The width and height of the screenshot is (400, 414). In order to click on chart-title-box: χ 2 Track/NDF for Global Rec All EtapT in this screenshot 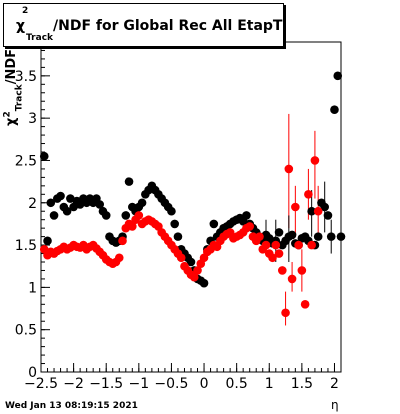, I will do `click(143, 25)`.